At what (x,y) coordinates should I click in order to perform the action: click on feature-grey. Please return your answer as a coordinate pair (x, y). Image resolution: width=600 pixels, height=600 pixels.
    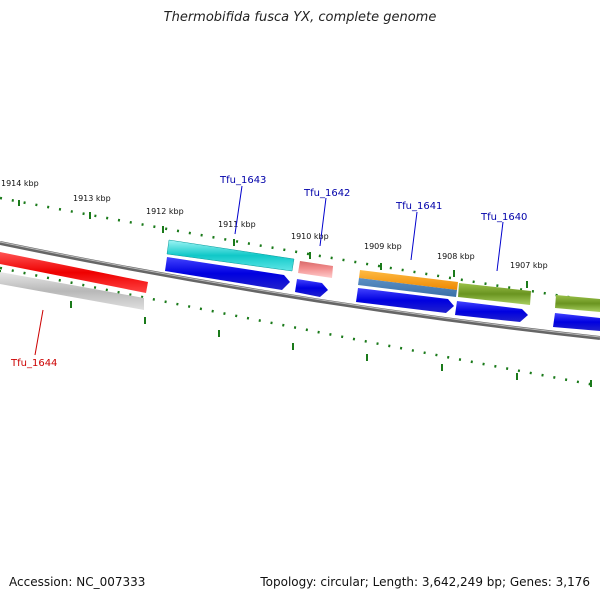
    Looking at the image, I should click on (72, 291).